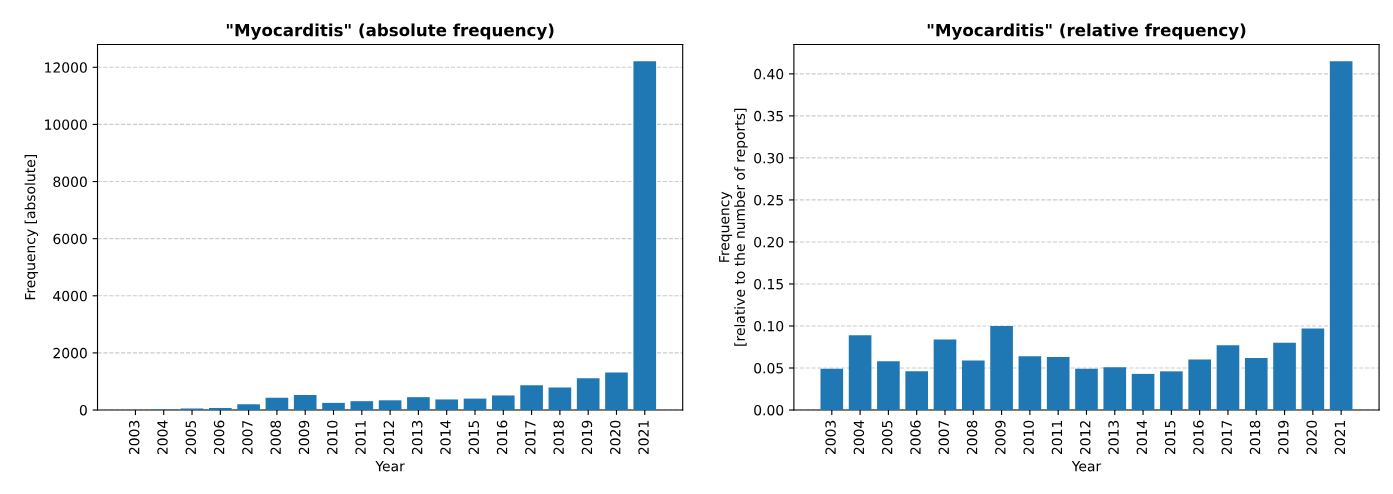  Describe the element at coordinates (1086, 31) in the screenshot. I see `chart-title: "Myocarditis" (relative frequency)` at that location.